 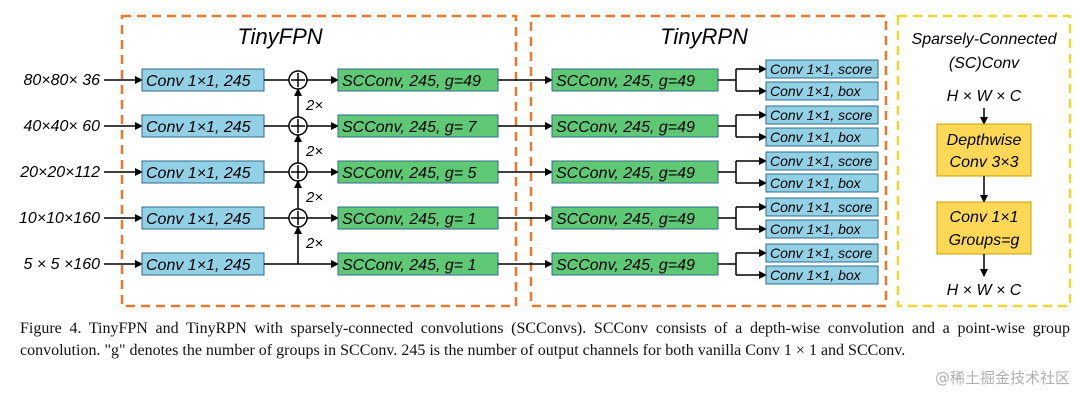 What do you see at coordinates (1002, 378) in the screenshot?
I see `watermark: @稀土掘金技术社区` at bounding box center [1002, 378].